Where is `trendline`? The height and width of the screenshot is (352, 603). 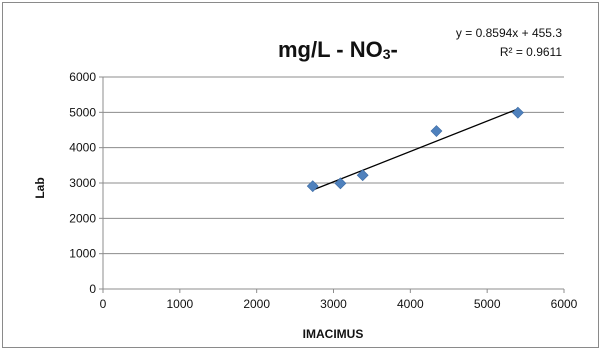
trendline is located at coordinates (415, 149).